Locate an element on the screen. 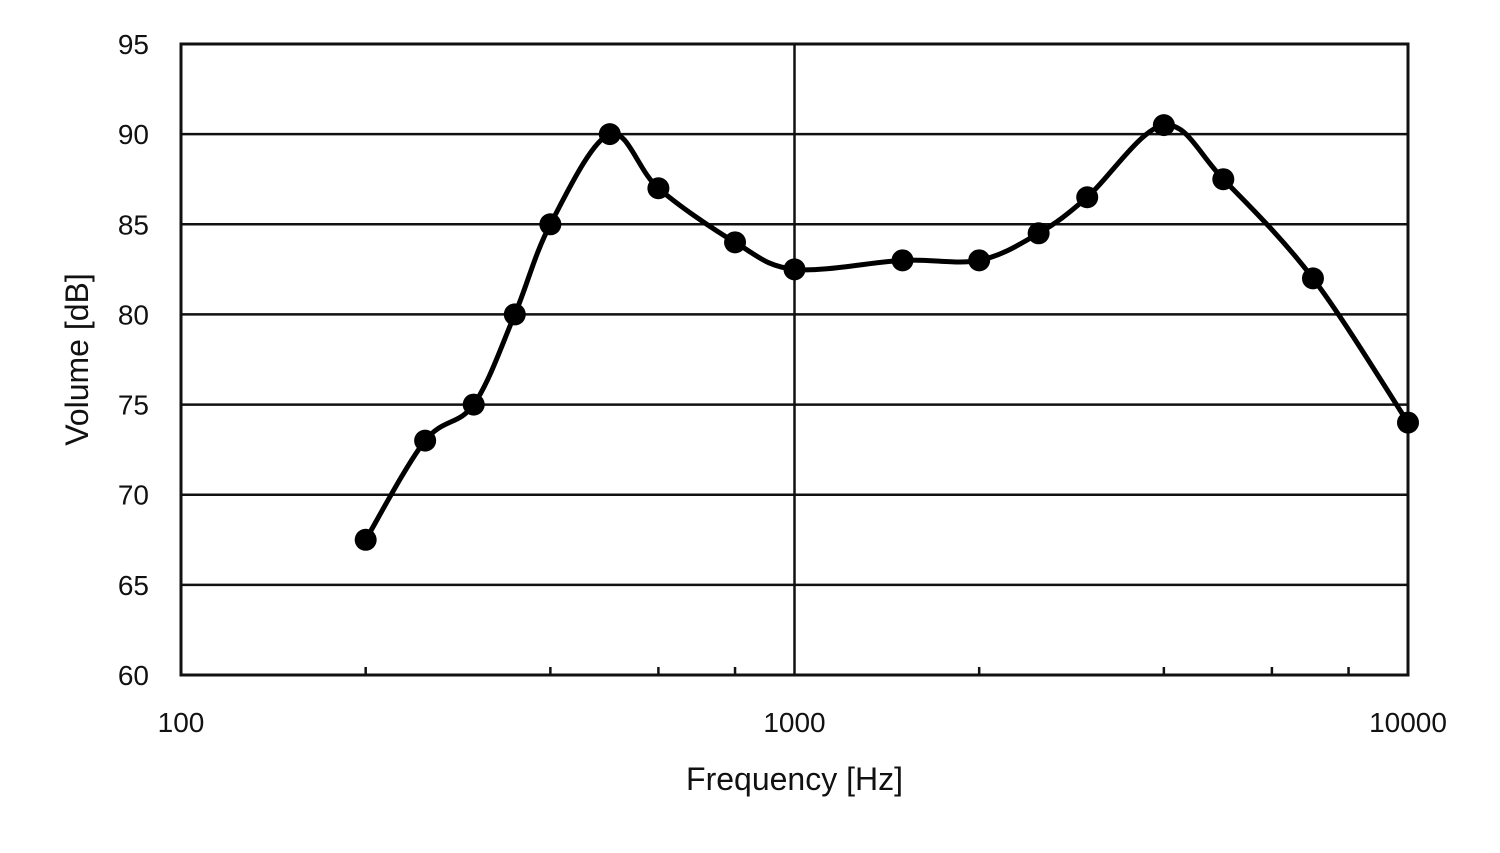 The width and height of the screenshot is (1500, 853). x-tick-label: 1000 is located at coordinates (794, 722).